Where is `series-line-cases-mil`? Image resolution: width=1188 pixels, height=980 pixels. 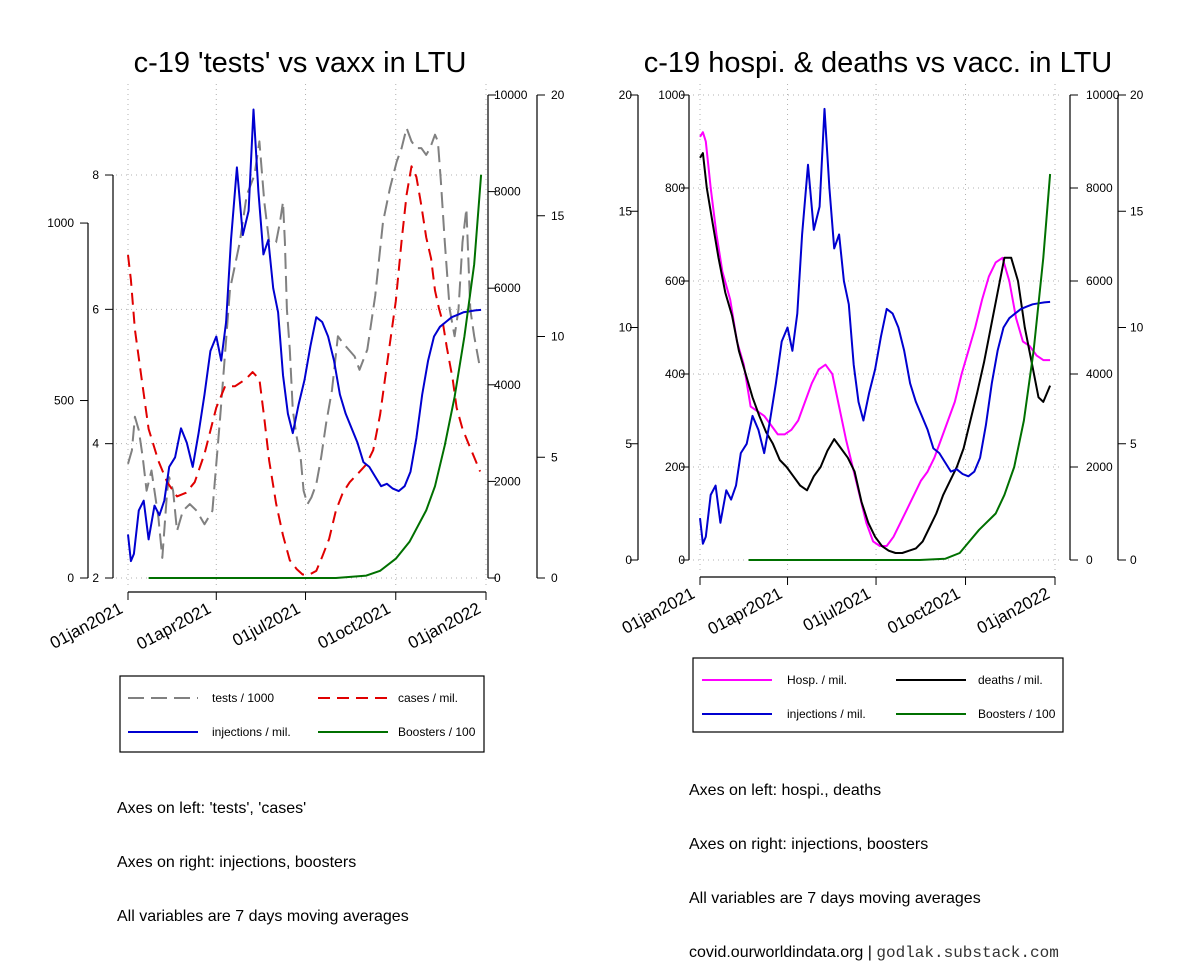
series-line-cases-mil is located at coordinates (304, 370).